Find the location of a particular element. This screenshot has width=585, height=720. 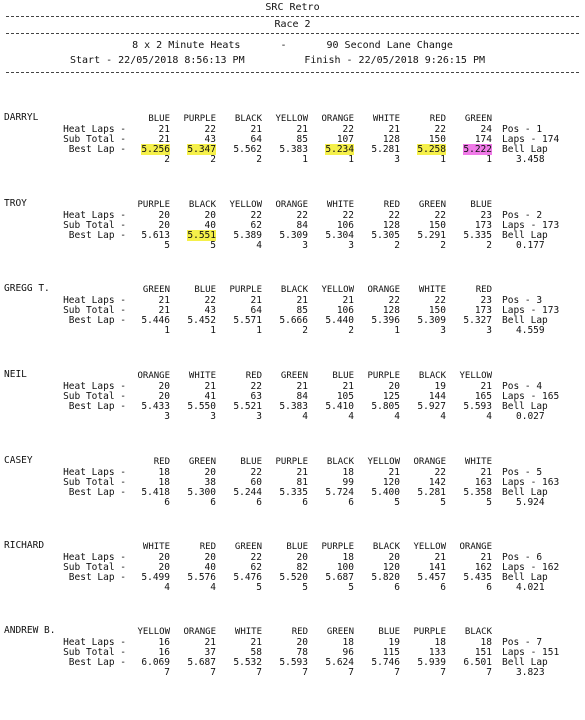

row-label-best-lap: Best Lap - is located at coordinates (97, 235).